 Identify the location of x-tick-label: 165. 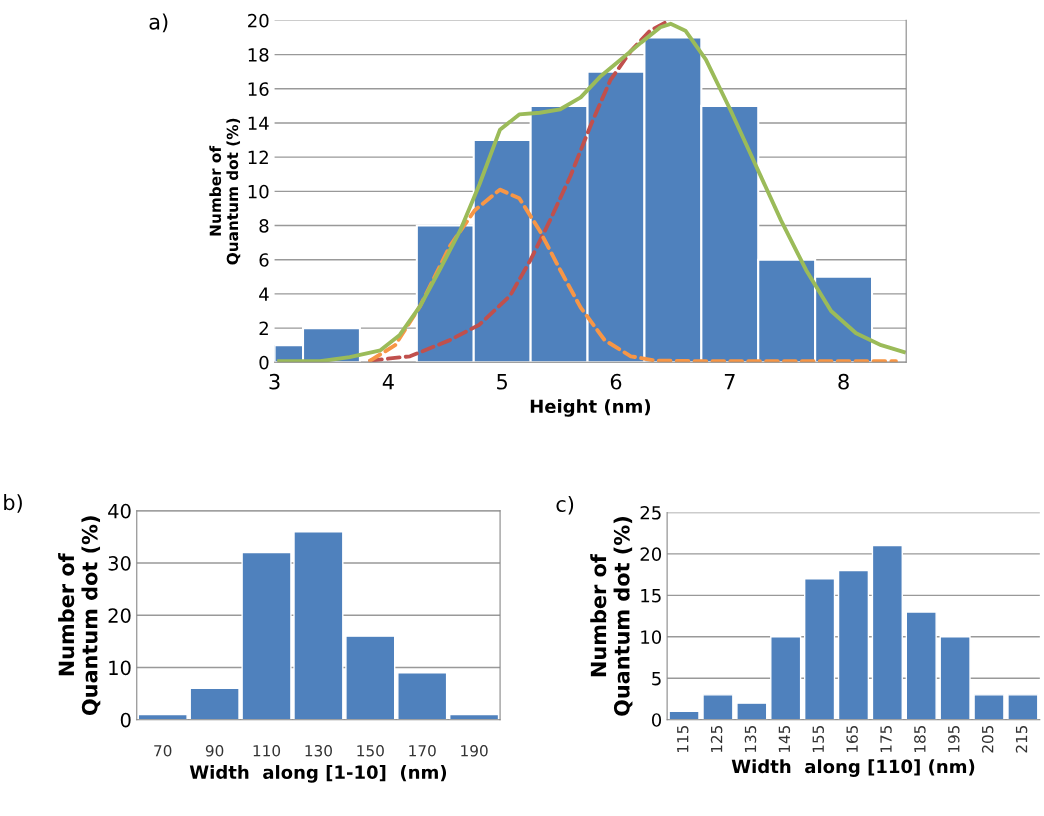
(852, 739).